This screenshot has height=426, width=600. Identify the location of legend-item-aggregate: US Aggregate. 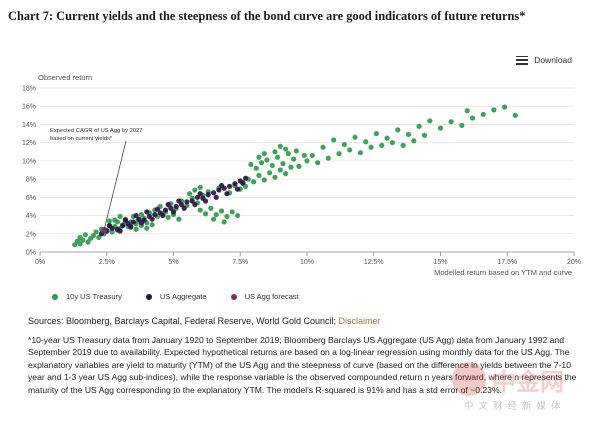
(176, 296).